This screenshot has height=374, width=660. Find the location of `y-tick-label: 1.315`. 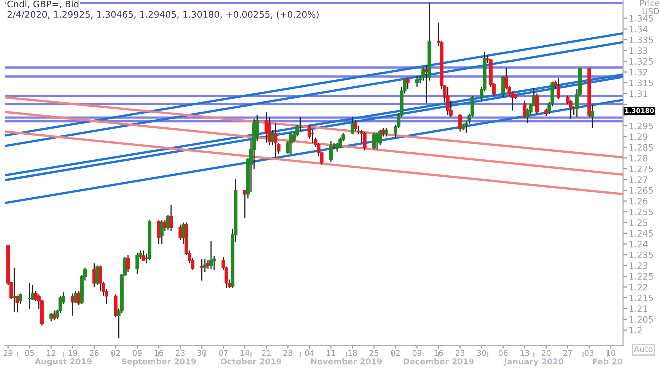

y-tick-label: 1.315 is located at coordinates (642, 83).